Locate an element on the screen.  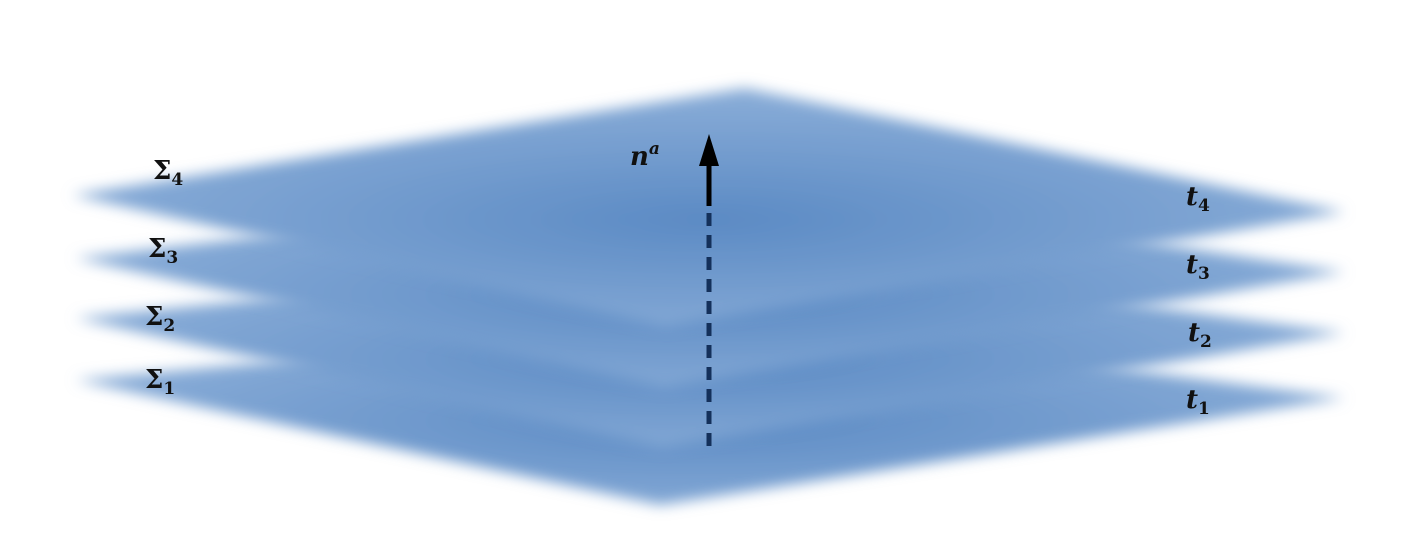
t-label-2: t2 is located at coordinates (1200, 335).